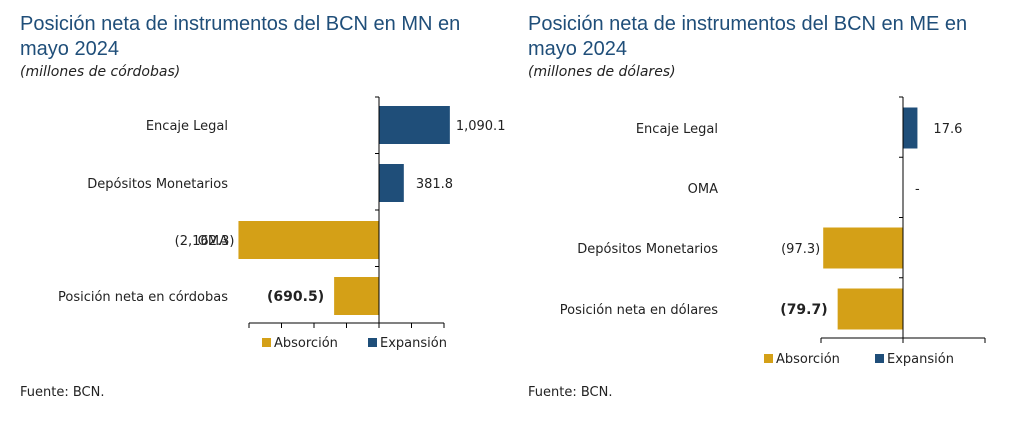 Image resolution: width=1018 pixels, height=424 pixels. Describe the element at coordinates (917, 189) in the screenshot. I see `data-label: -` at that location.